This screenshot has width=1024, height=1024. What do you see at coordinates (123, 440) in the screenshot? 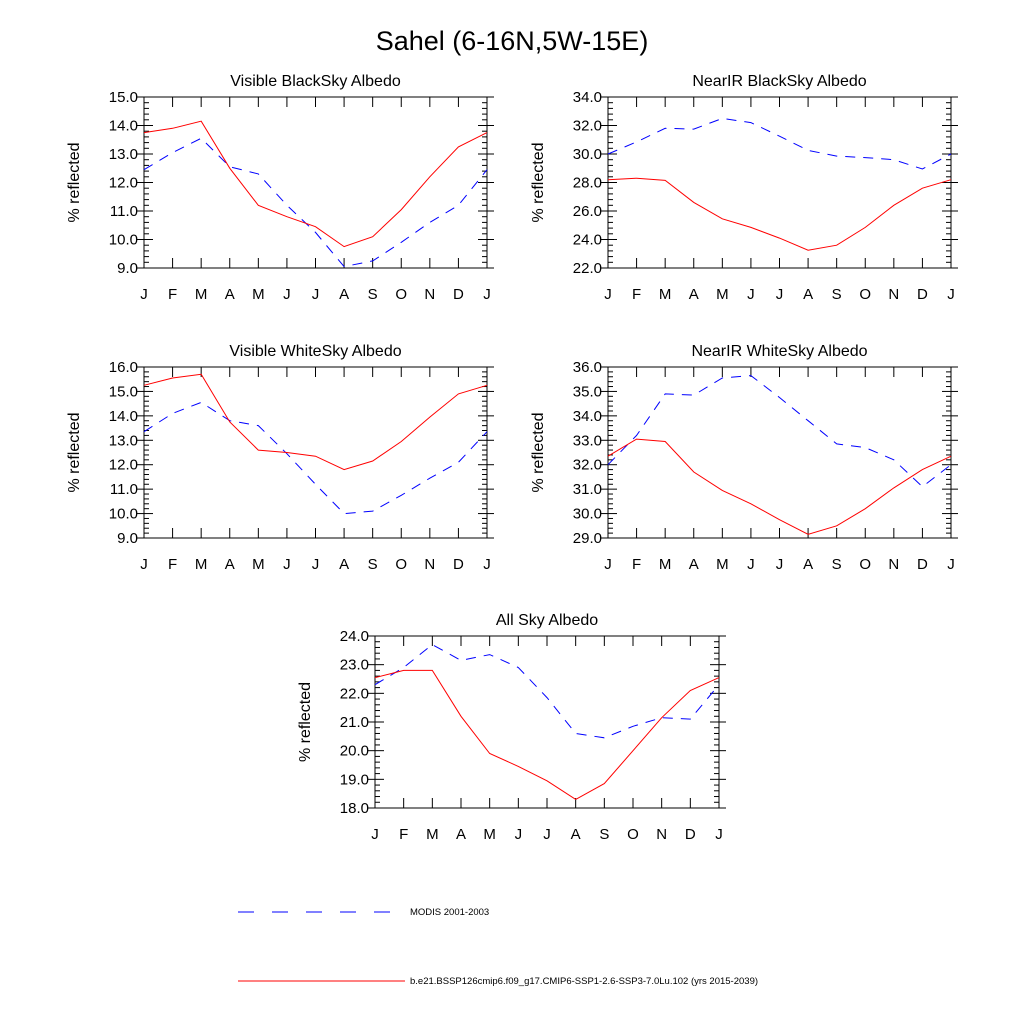
I see `y-tick-label: 13.0` at bounding box center [123, 440].